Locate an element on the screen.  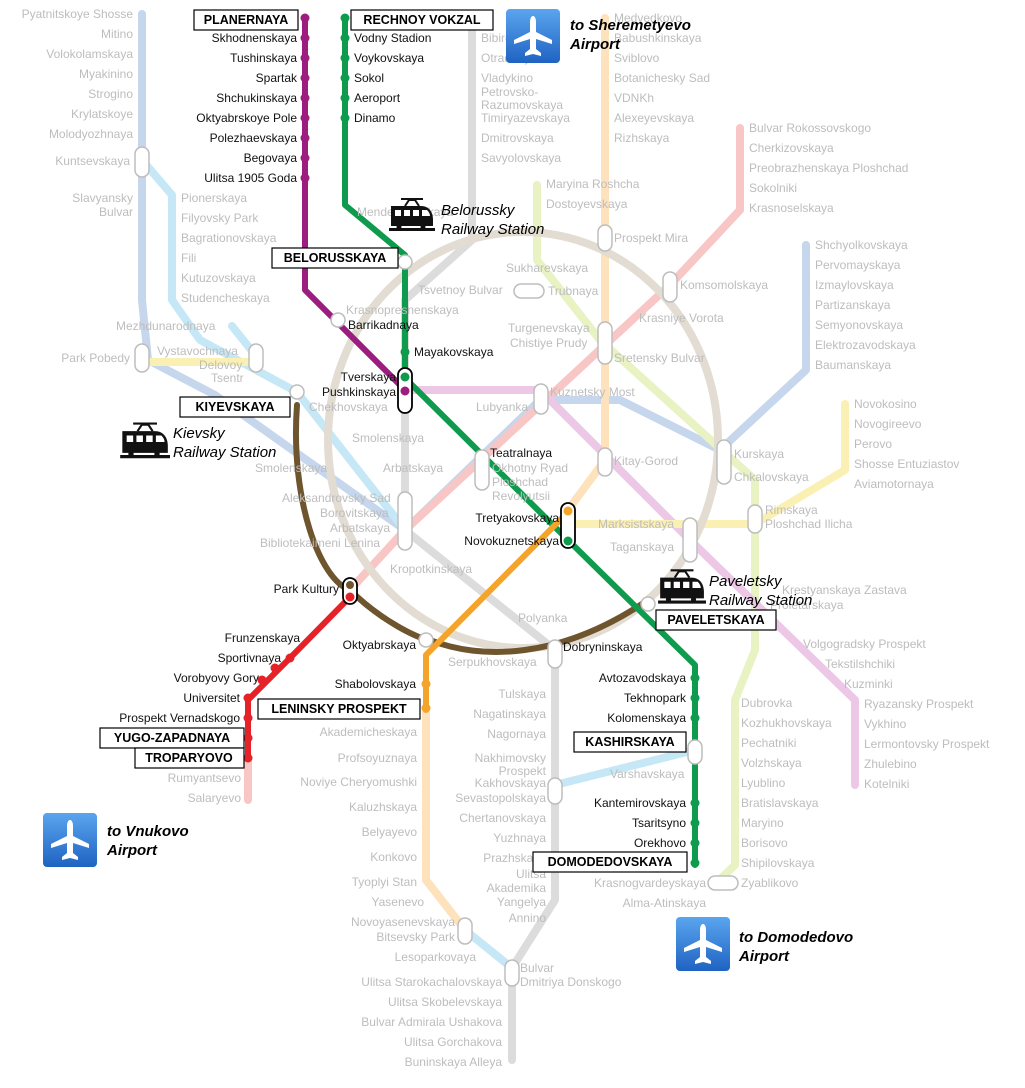
faint-label: Medvedkovo is located at coordinates (648, 18).